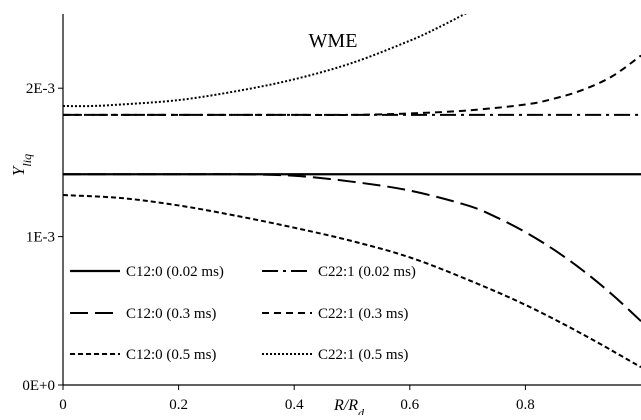 Image resolution: width=641 pixels, height=420 pixels. I want to click on legend-entry: C12:0 (0.5 ms), so click(143, 355).